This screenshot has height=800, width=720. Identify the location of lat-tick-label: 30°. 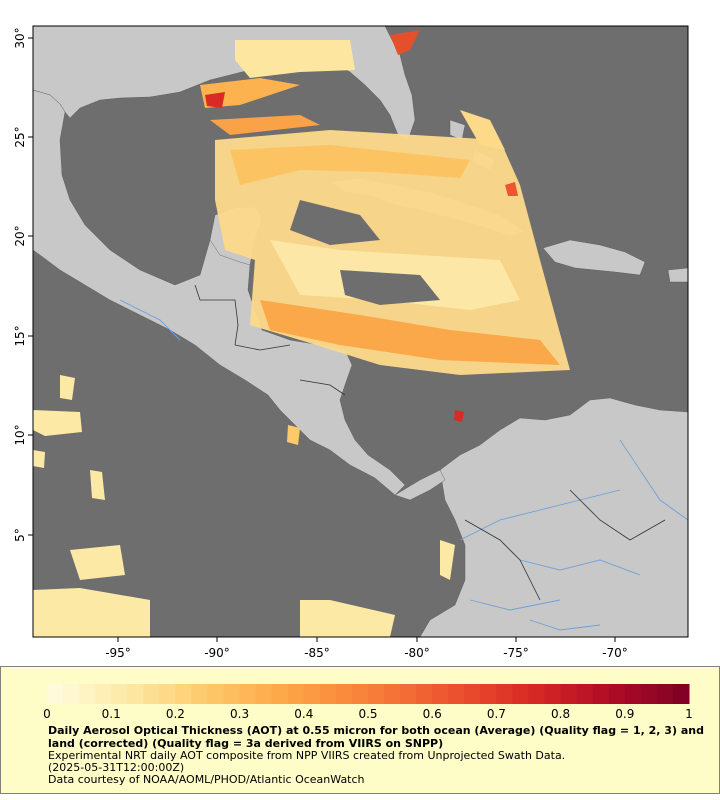
(20, 37).